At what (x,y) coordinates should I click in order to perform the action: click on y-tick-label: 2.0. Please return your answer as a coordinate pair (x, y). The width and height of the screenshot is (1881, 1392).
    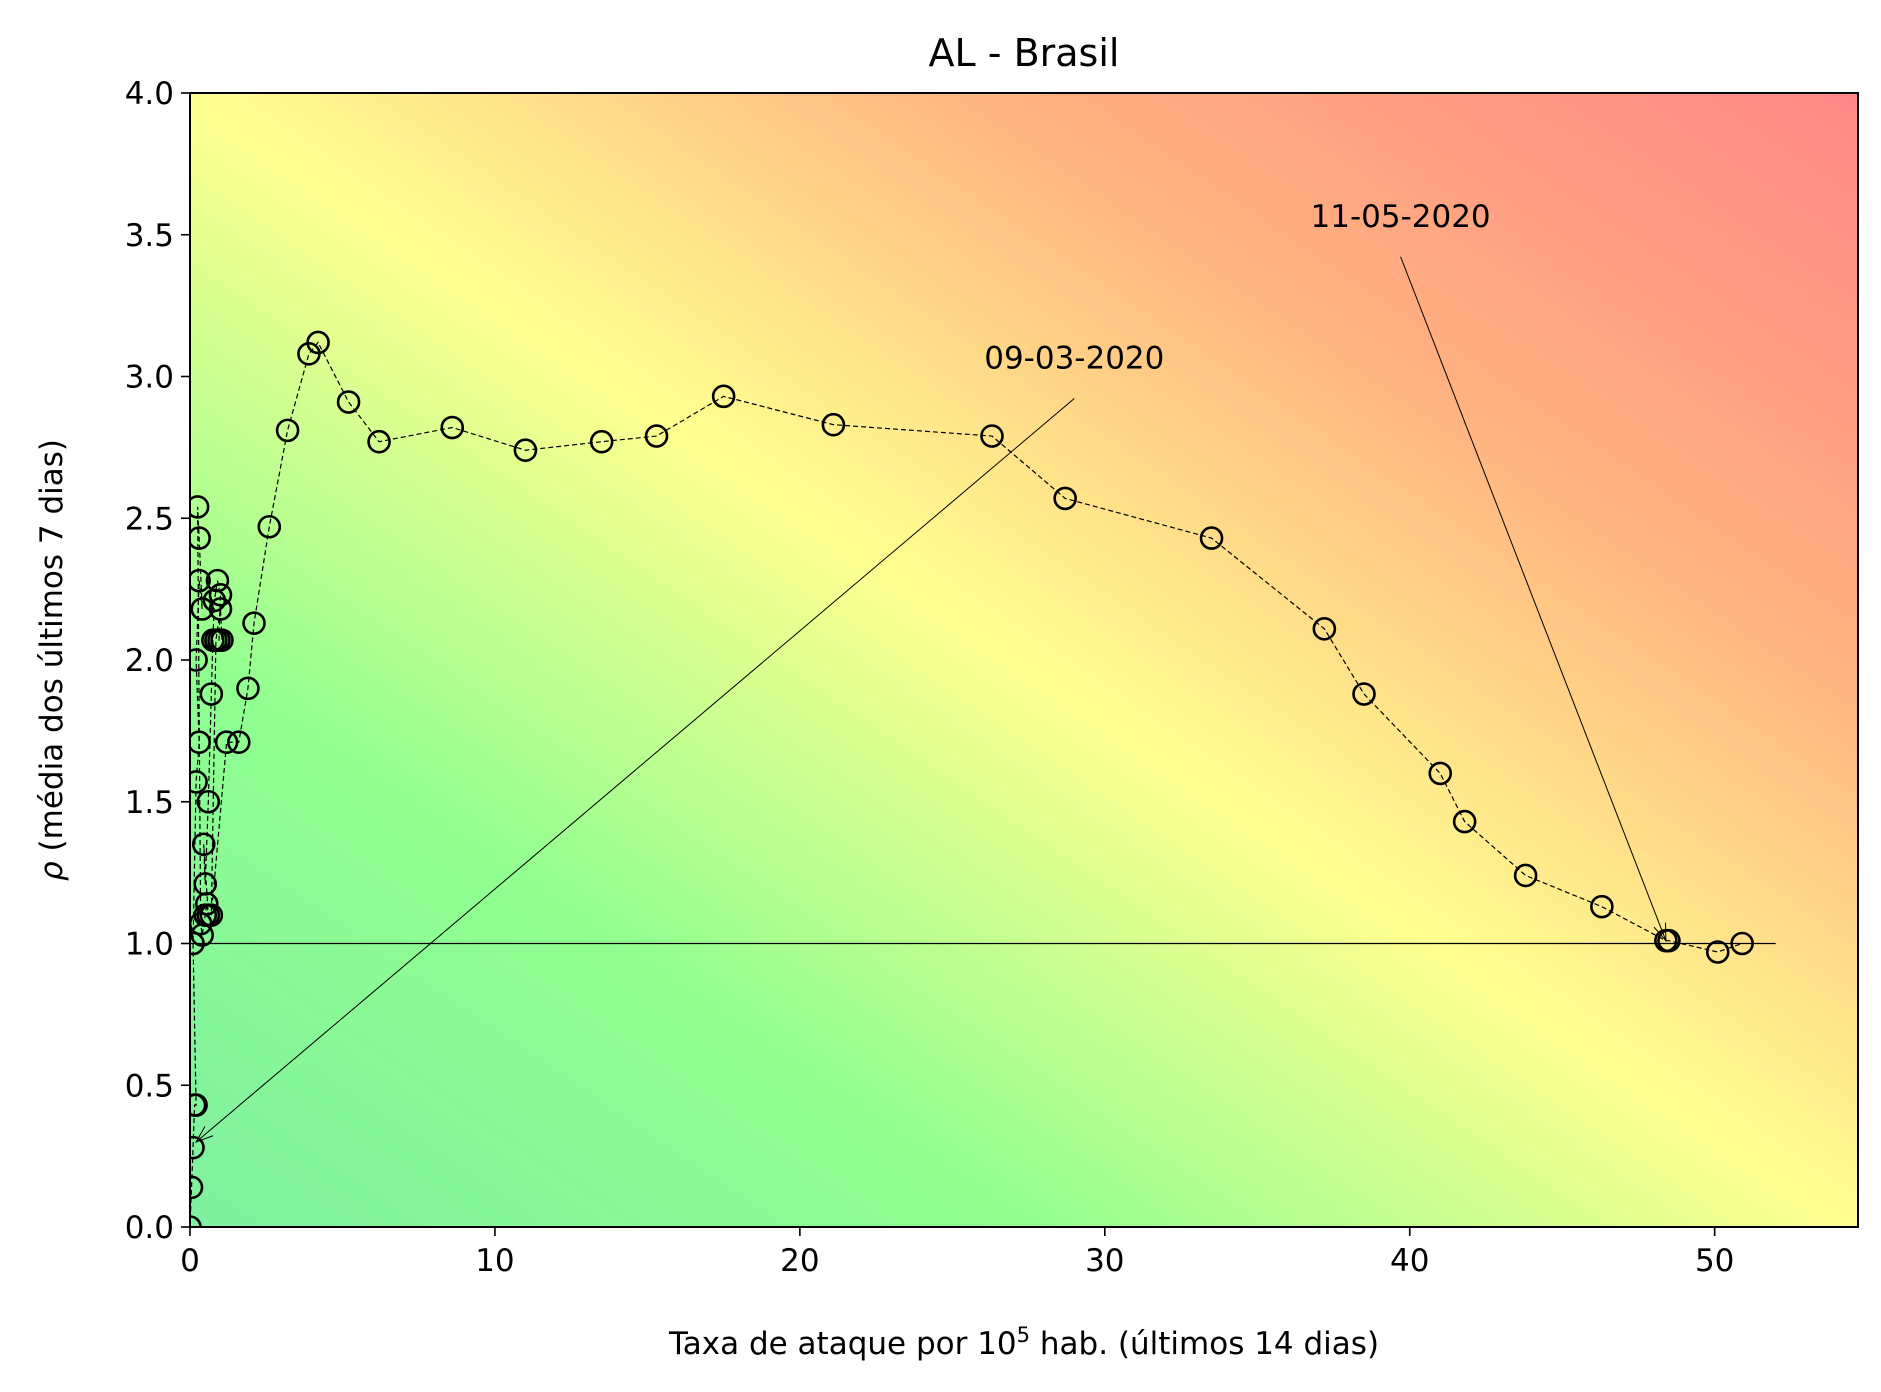
    Looking at the image, I should click on (149, 661).